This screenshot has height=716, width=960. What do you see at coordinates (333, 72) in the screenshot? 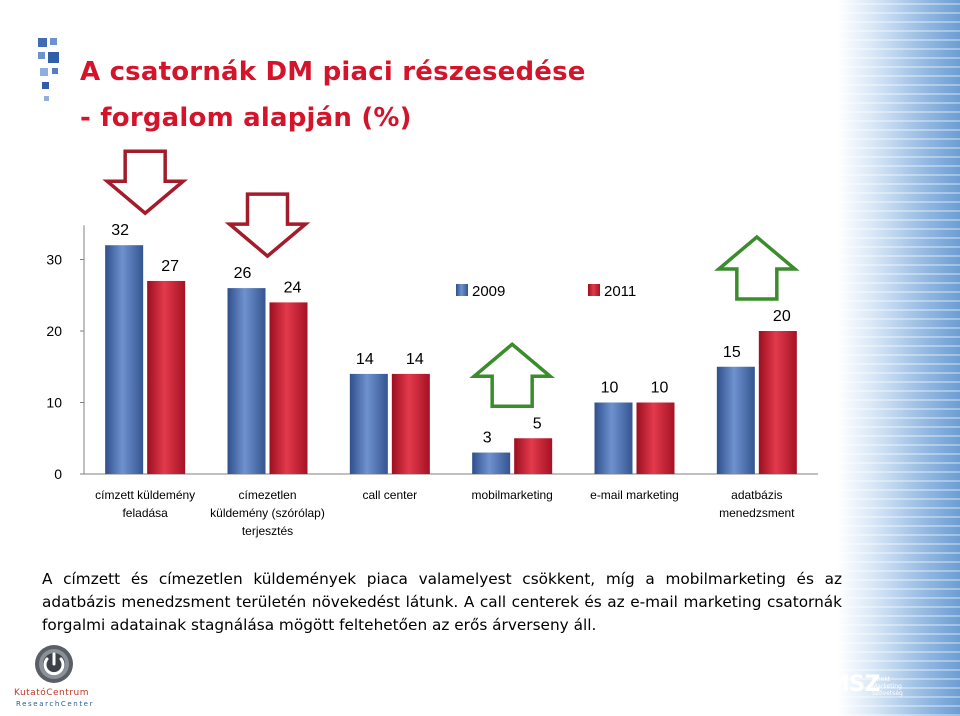
I see `slide-title: A csatornák DM piaci részesedése` at bounding box center [333, 72].